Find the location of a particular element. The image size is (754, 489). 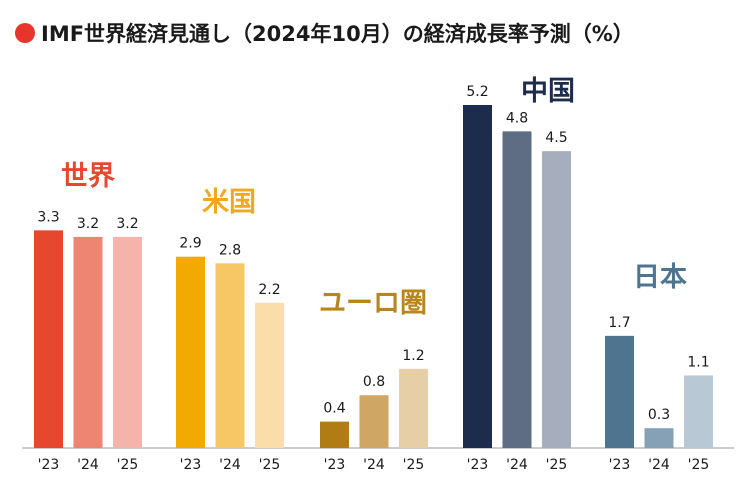

value-label: 0.4 is located at coordinates (334, 409).